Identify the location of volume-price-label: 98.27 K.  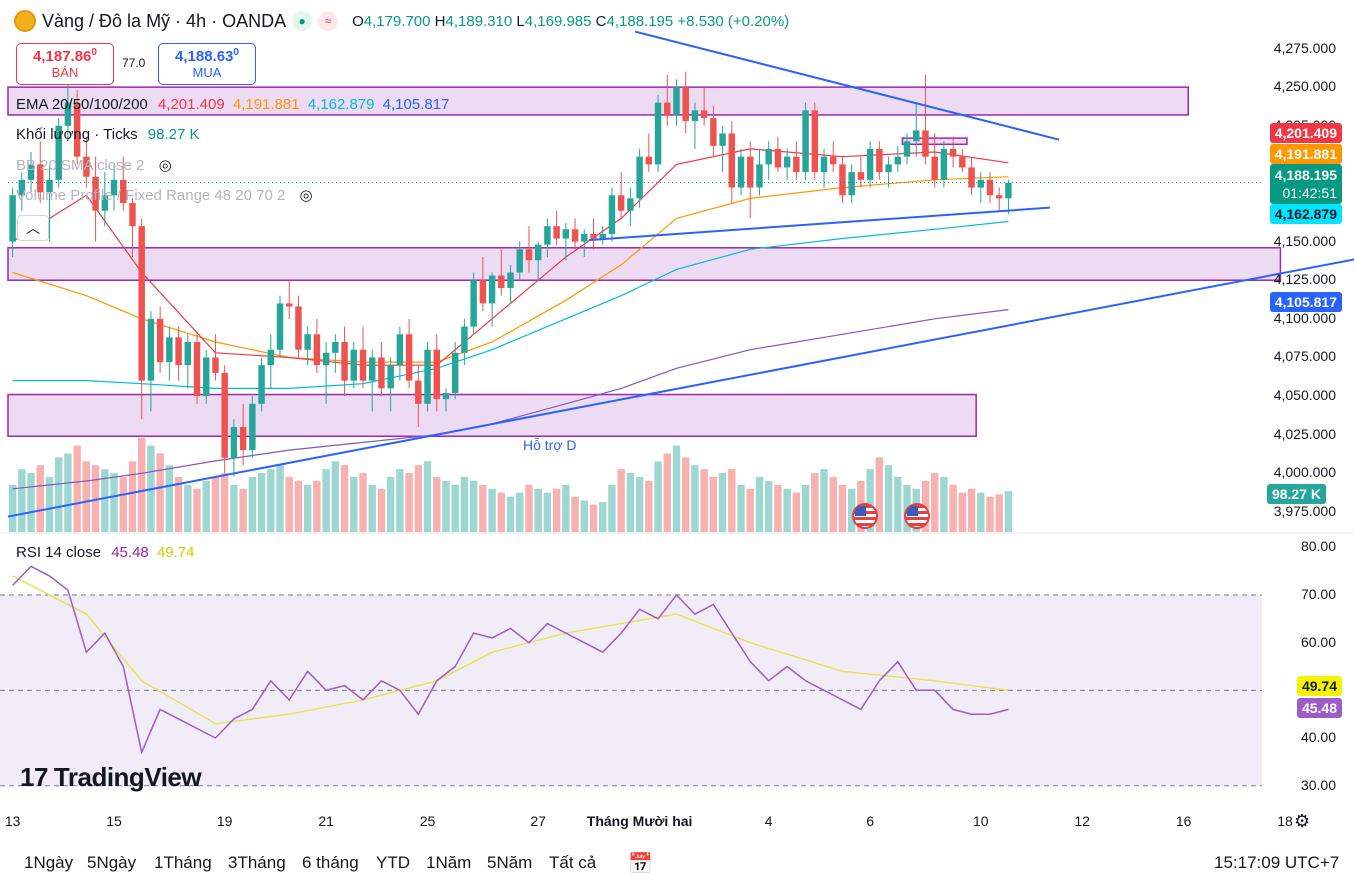
(1296, 494).